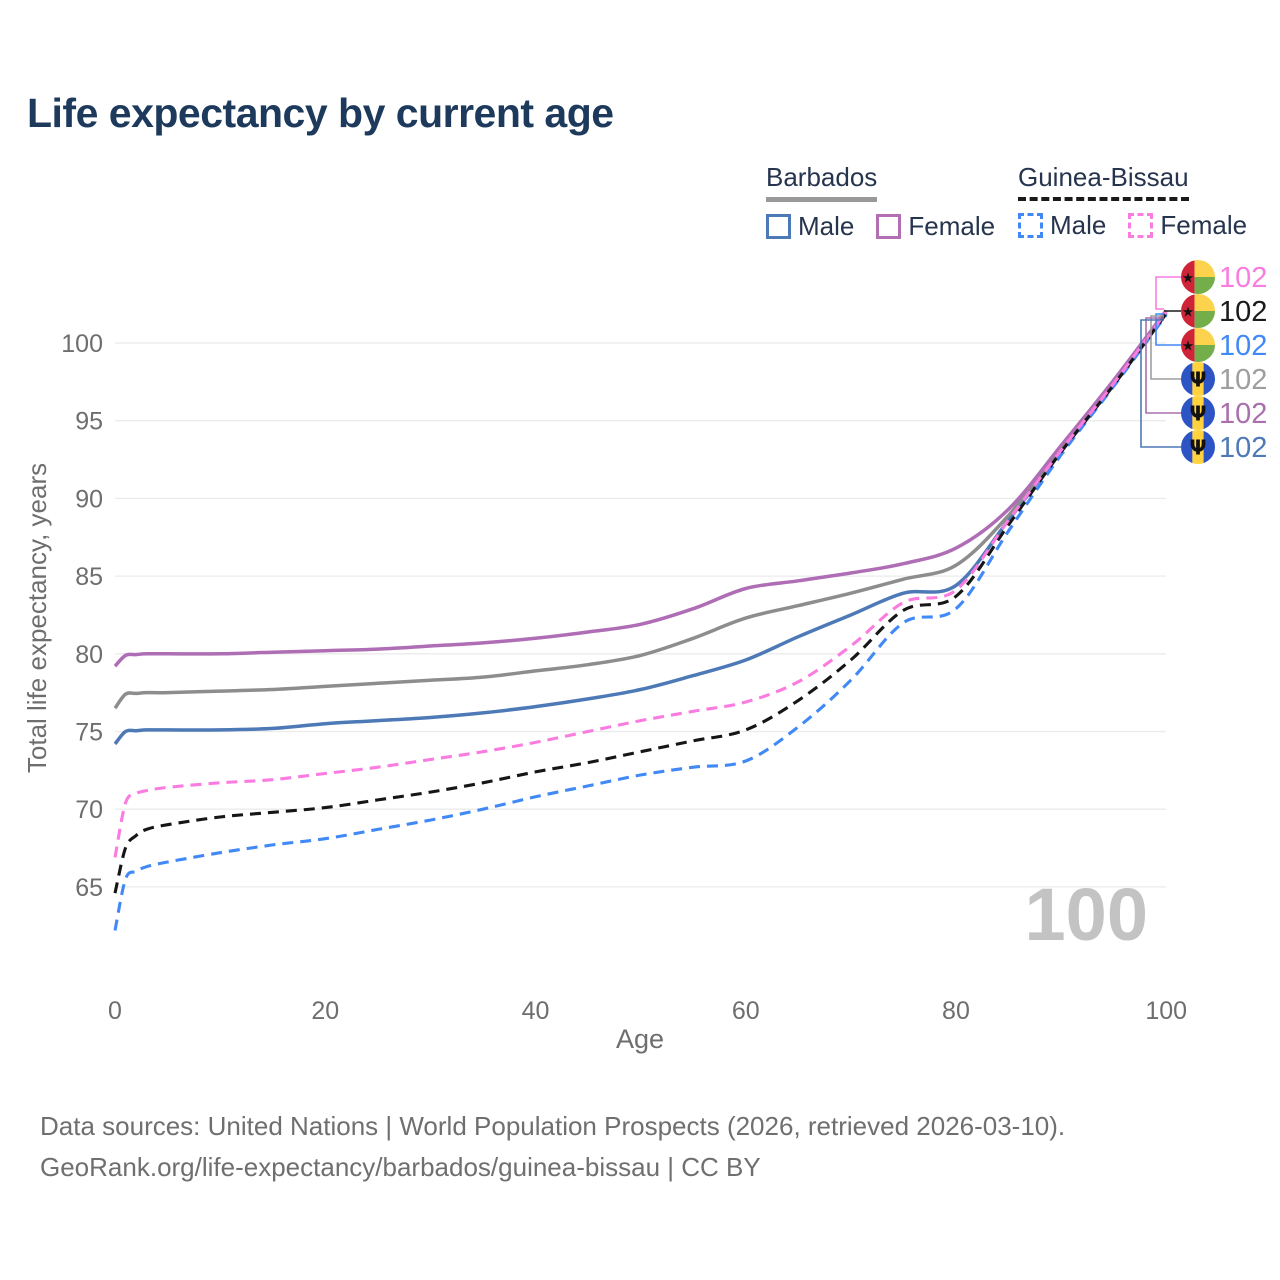 This screenshot has height=1280, width=1280. Describe the element at coordinates (1103, 181) in the screenshot. I see `legend-country-guinea-bissau: Guinea-Bissau` at that location.